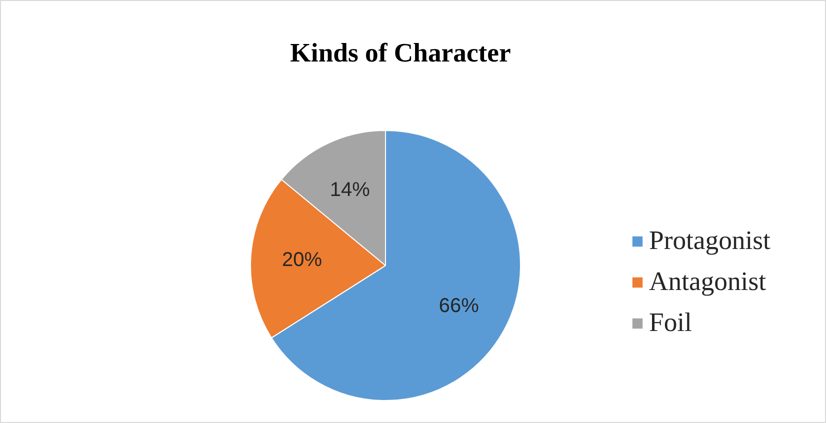 This screenshot has height=423, width=826. I want to click on legend-label: Antagonist, so click(707, 281).